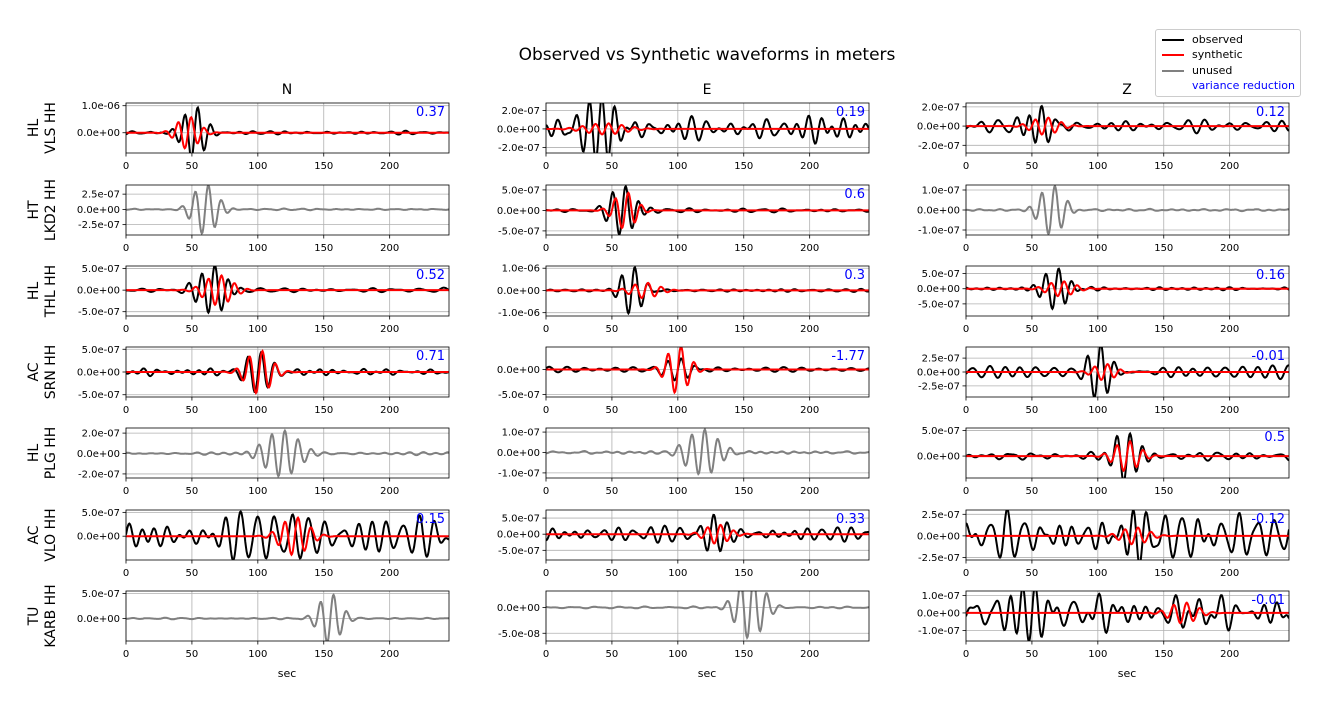 The image size is (1329, 709). I want to click on panel-7-z-ytick-label-0: 1.0e-07, so click(941, 596).